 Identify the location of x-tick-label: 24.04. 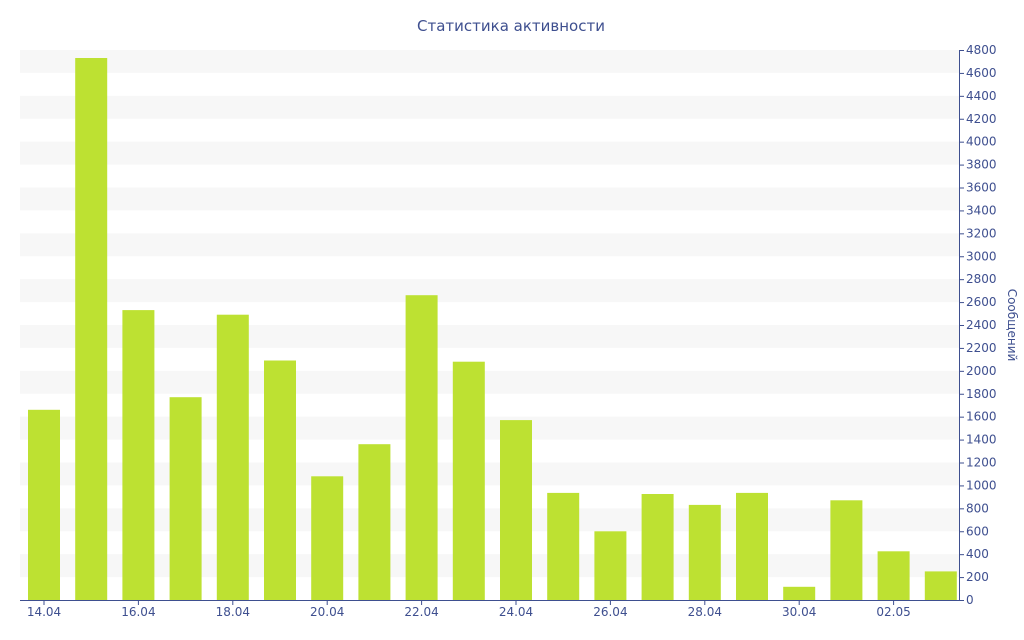
(516, 612).